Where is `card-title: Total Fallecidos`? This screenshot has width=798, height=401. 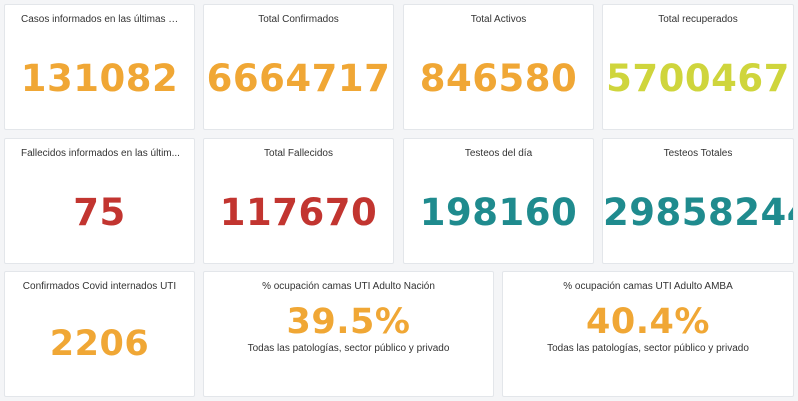
card-title: Total Fallecidos is located at coordinates (298, 153).